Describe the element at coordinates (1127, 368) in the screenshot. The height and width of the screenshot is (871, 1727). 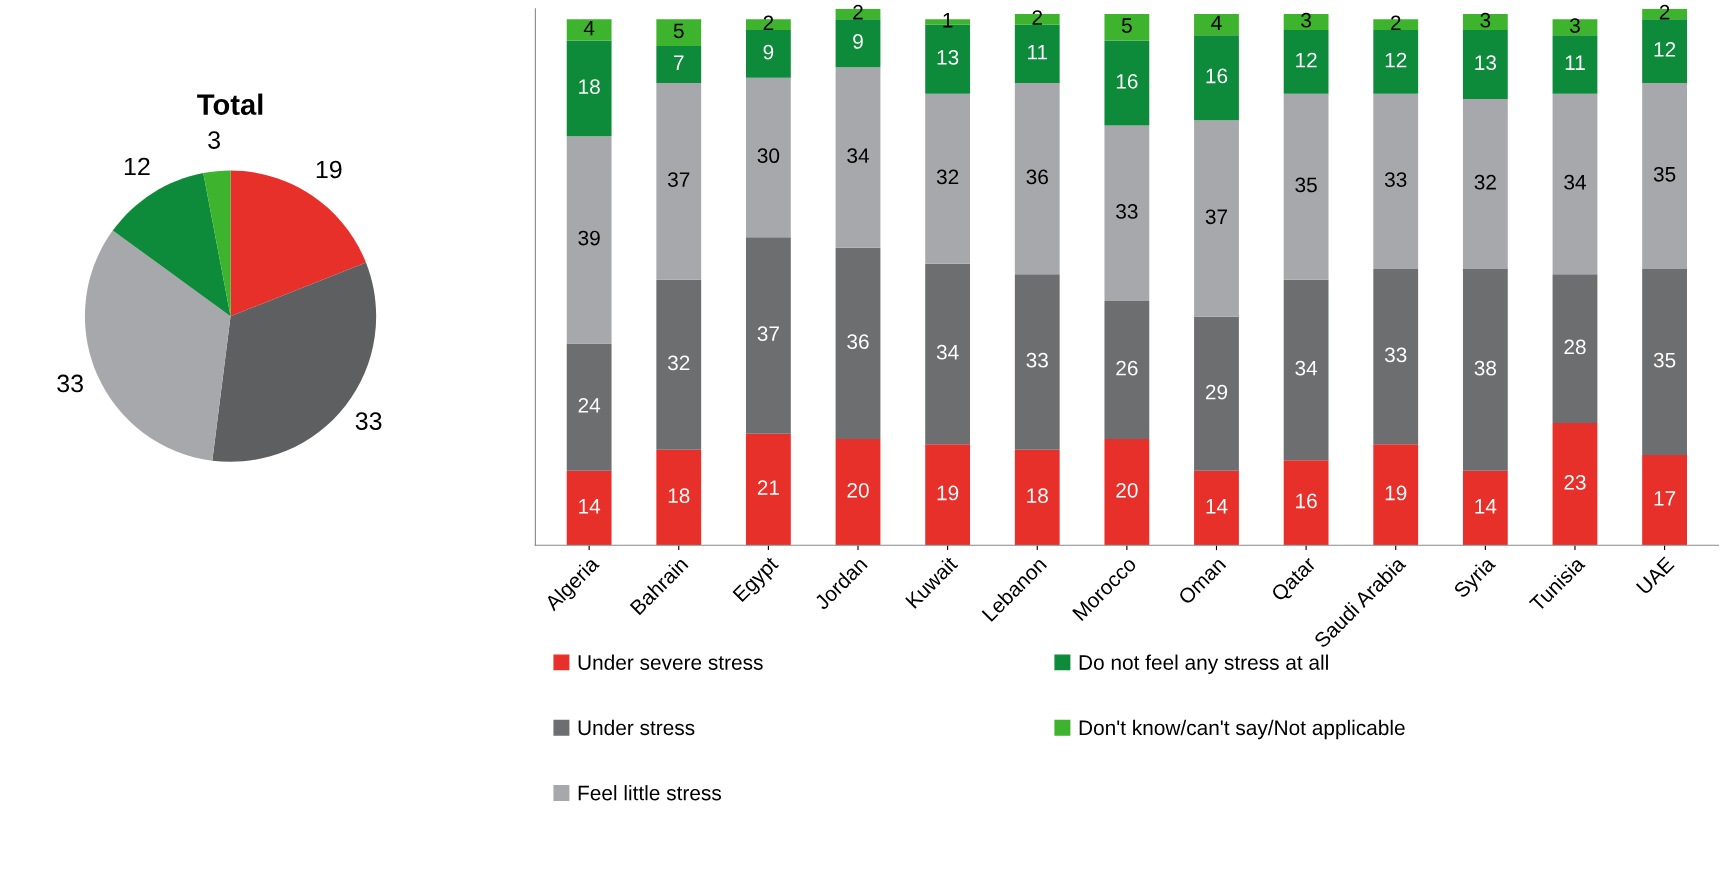
I see `data-label: 26` at that location.